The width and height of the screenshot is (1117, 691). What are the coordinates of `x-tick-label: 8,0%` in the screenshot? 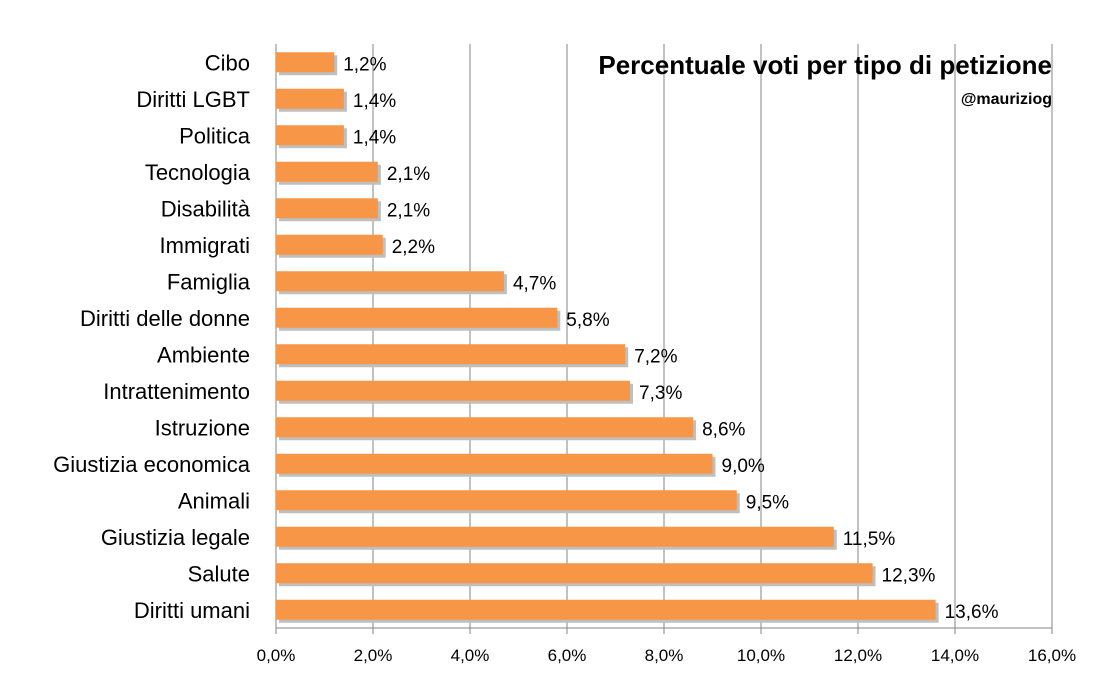 It's located at (664, 655).